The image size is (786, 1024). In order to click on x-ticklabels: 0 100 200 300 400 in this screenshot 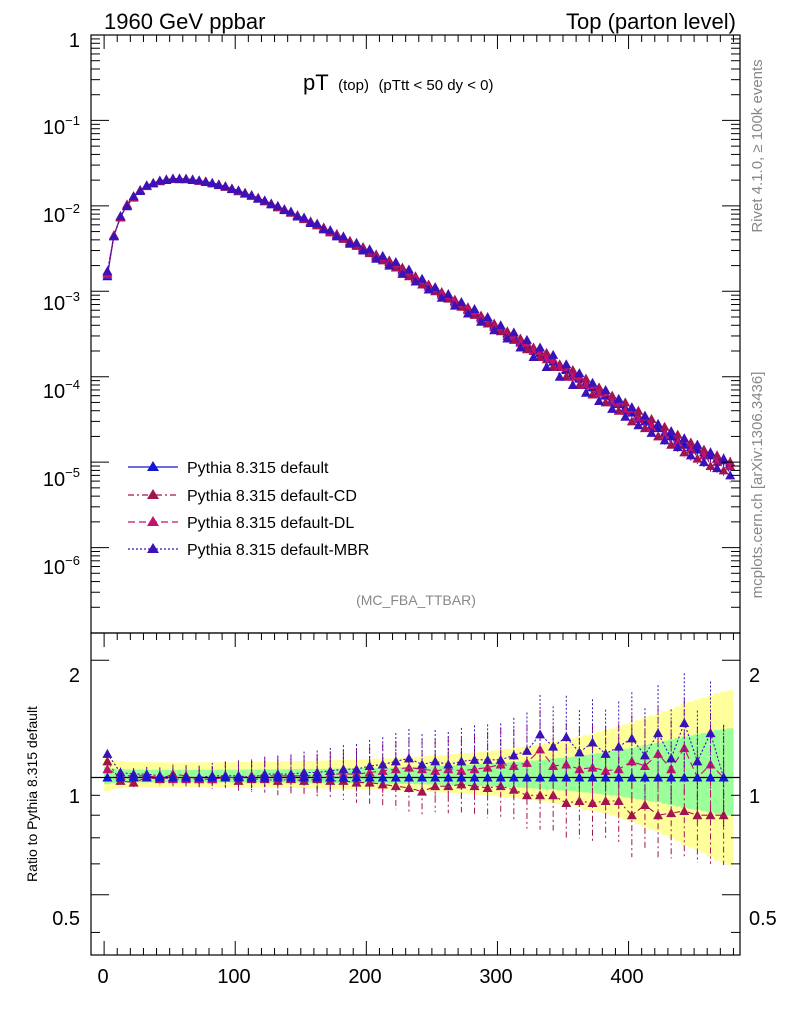, I will do `click(370, 977)`.